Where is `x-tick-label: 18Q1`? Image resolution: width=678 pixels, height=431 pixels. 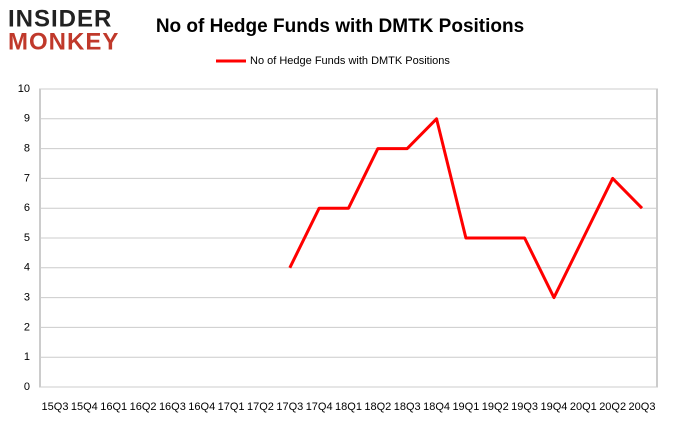
x-tick-label: 18Q1 is located at coordinates (348, 407).